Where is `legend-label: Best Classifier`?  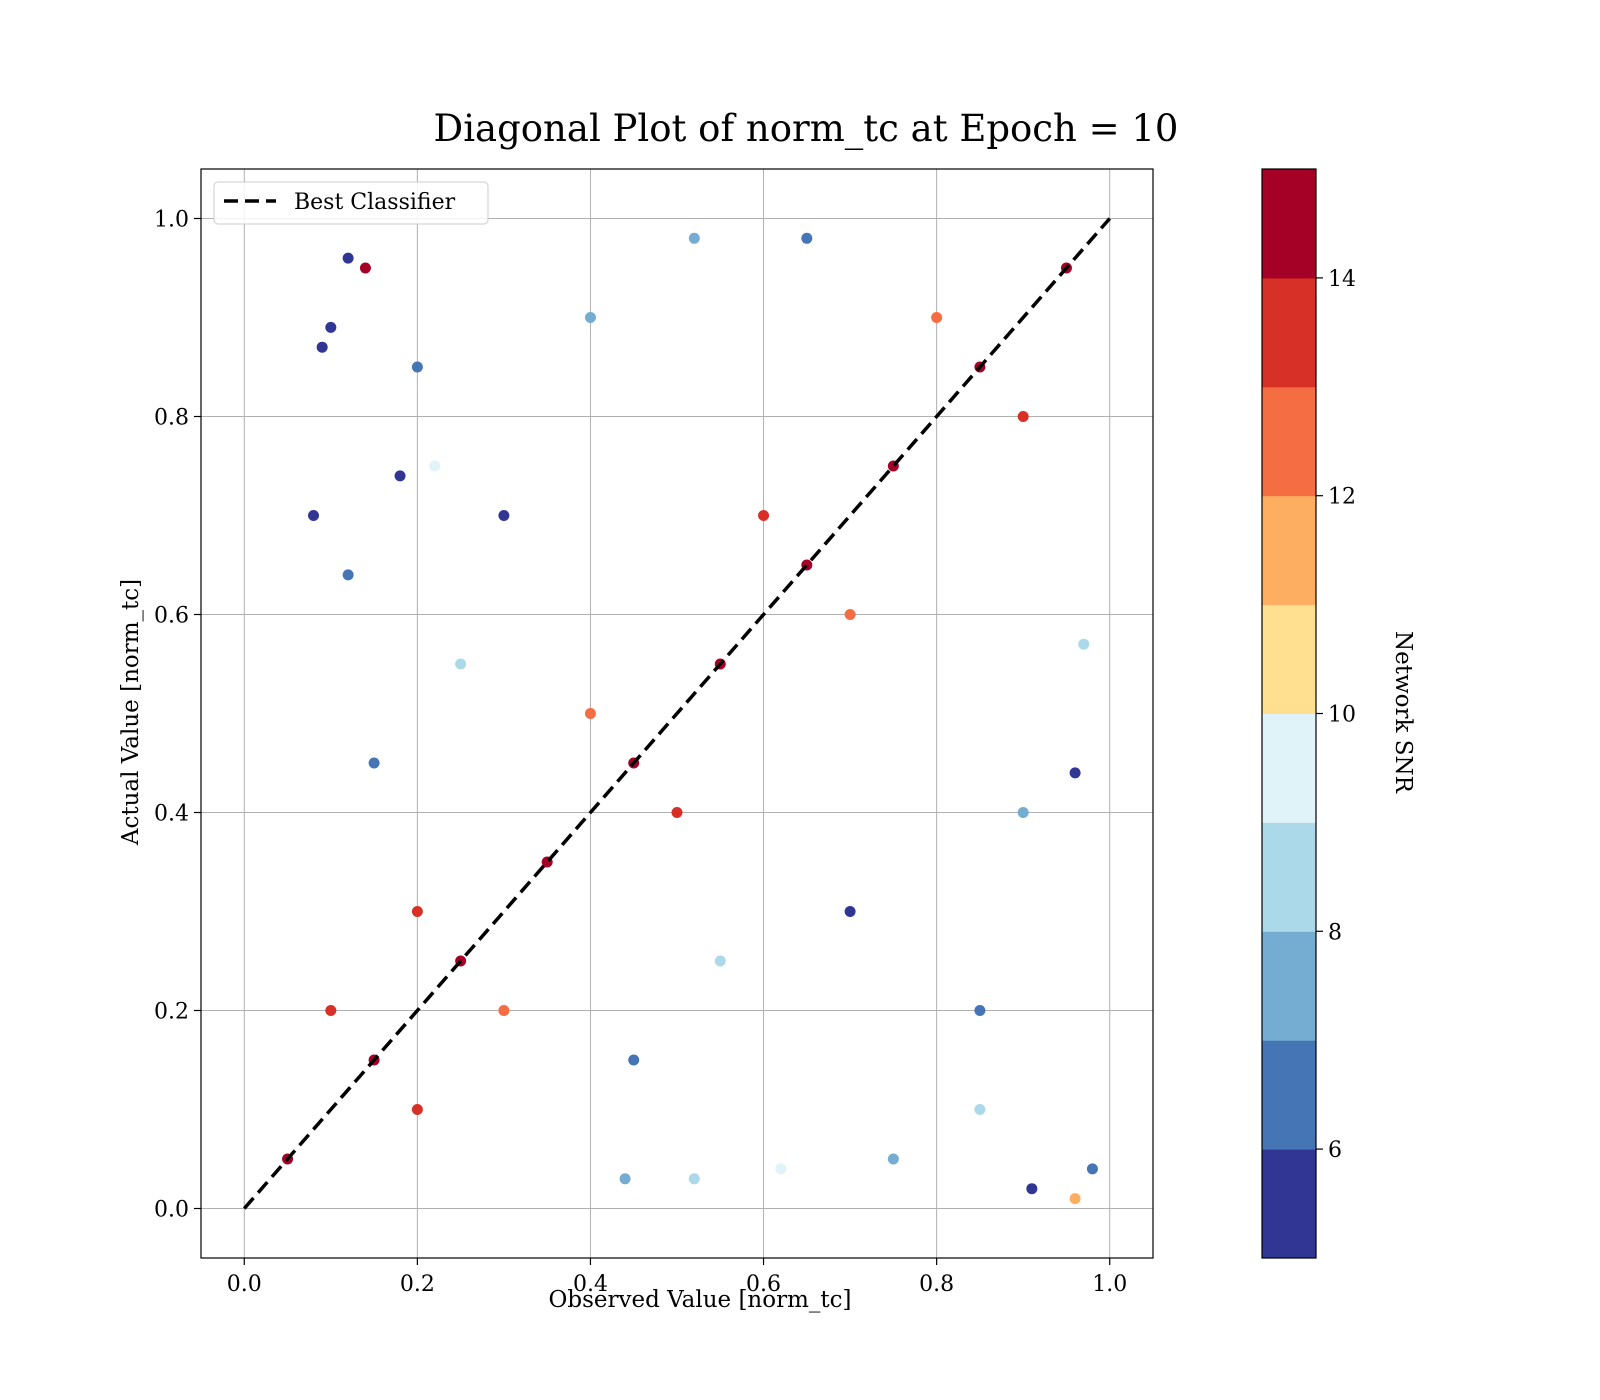
legend-label: Best Classifier is located at coordinates (375, 202).